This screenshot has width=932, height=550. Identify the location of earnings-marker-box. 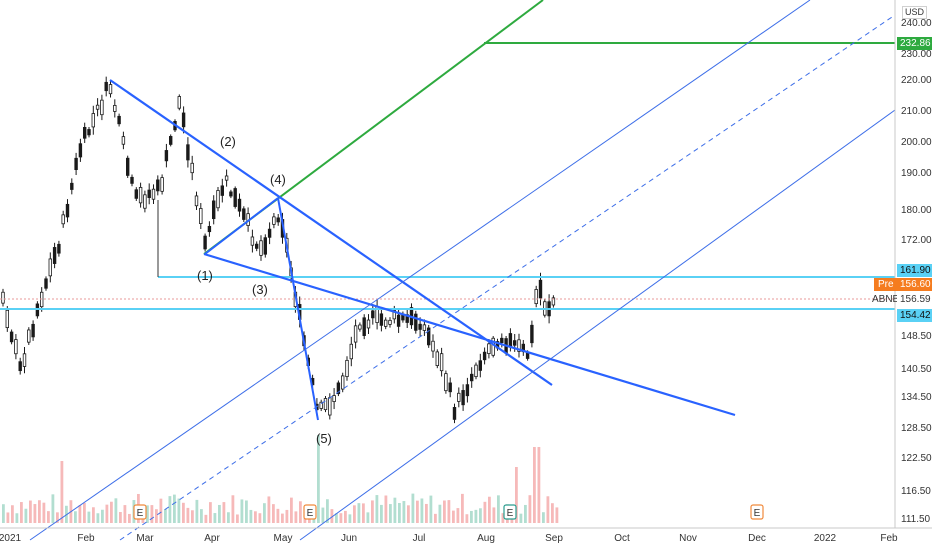
(510, 512).